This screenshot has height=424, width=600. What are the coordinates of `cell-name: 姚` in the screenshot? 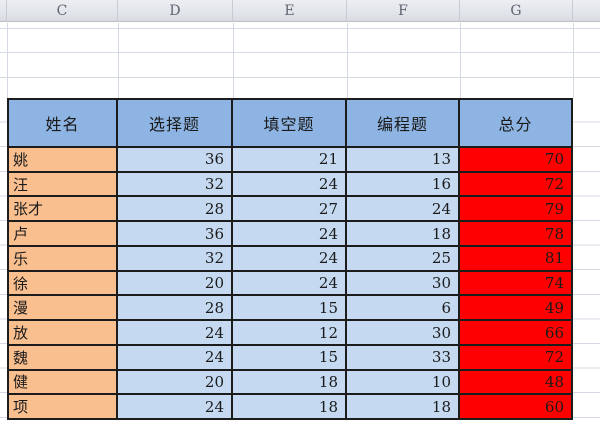 It's located at (63, 159).